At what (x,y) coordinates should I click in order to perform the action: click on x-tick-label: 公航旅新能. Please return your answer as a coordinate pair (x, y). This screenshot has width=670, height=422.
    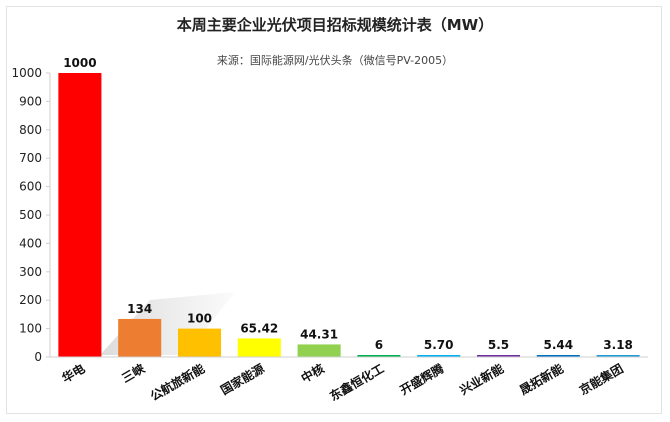
    Looking at the image, I should click on (177, 382).